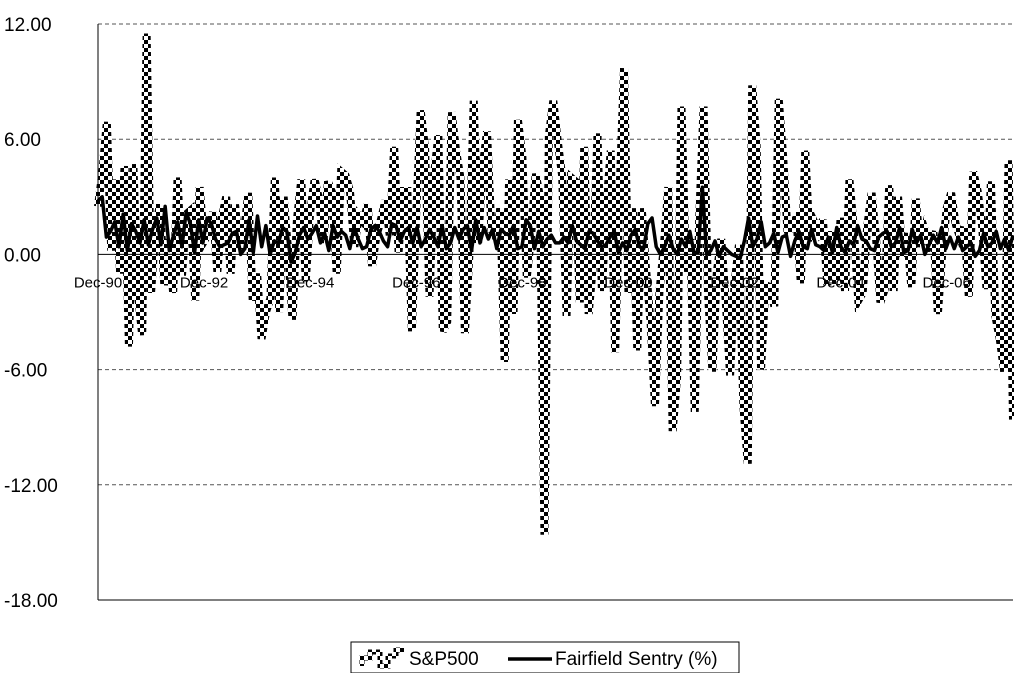  I want to click on y-tick-label: -6.00, so click(25, 371).